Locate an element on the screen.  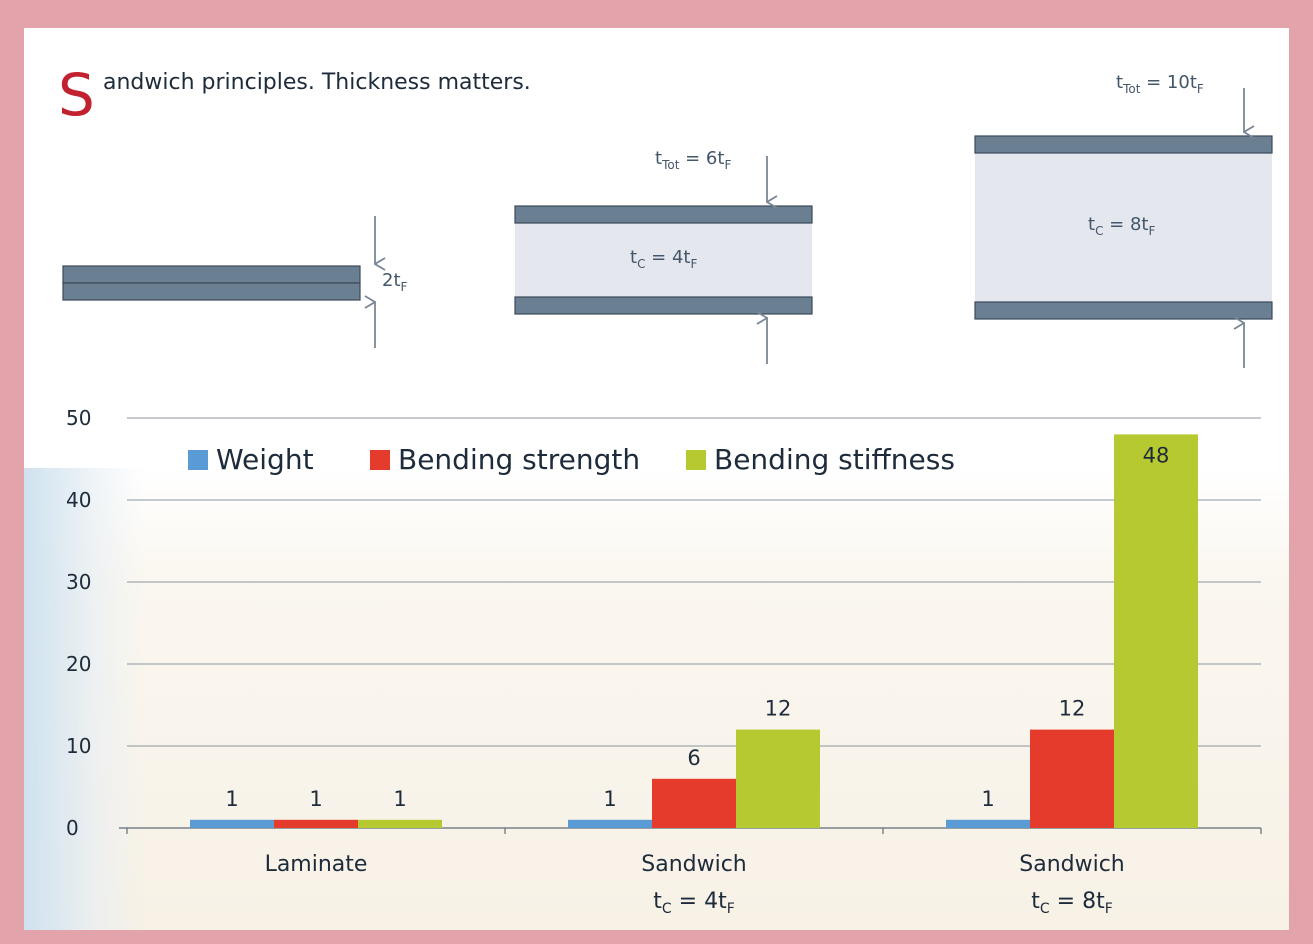
sandwich-4-core is located at coordinates (663, 260).